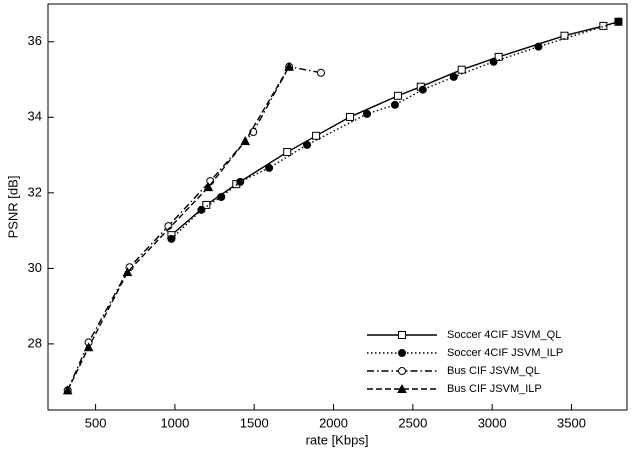 This screenshot has width=632, height=454. Describe the element at coordinates (96, 422) in the screenshot. I see `x-tick-label: 500` at that location.